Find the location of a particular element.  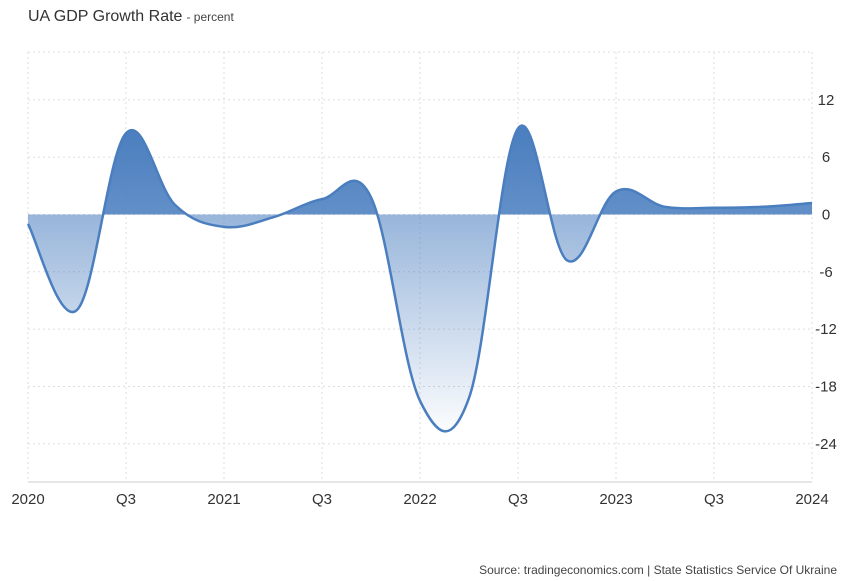

y-tick-label: 6 is located at coordinates (826, 157).